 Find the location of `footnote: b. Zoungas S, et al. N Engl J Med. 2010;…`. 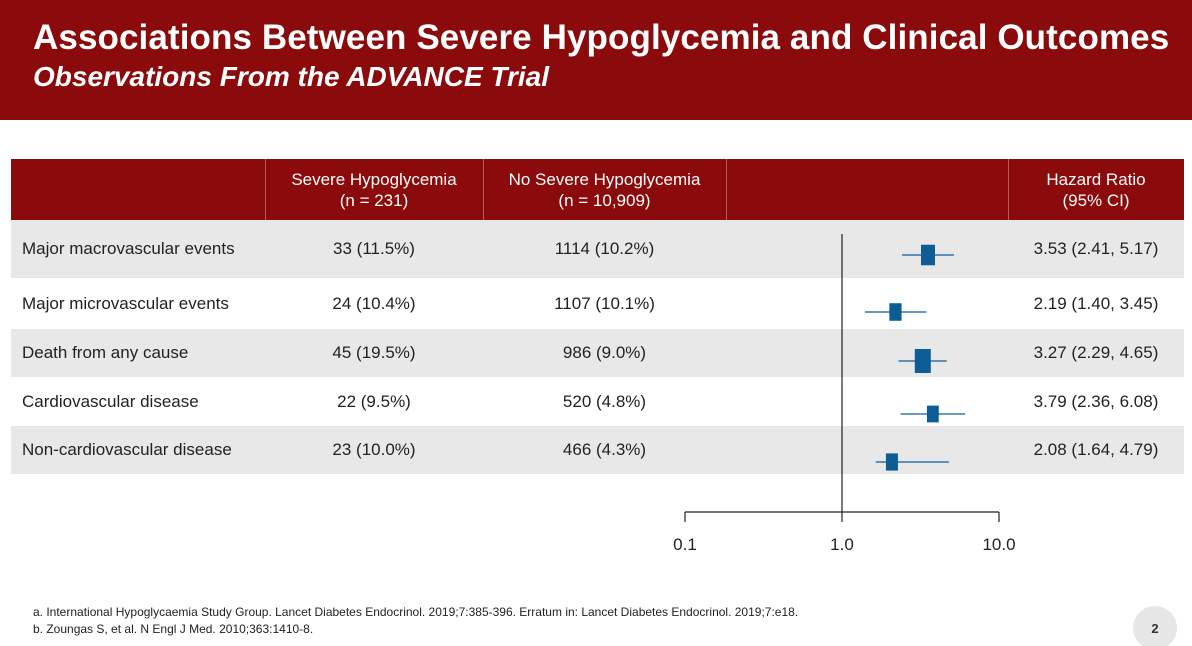

footnote: b. Zoungas S, et al. N Engl J Med. 2010;… is located at coordinates (173, 629).